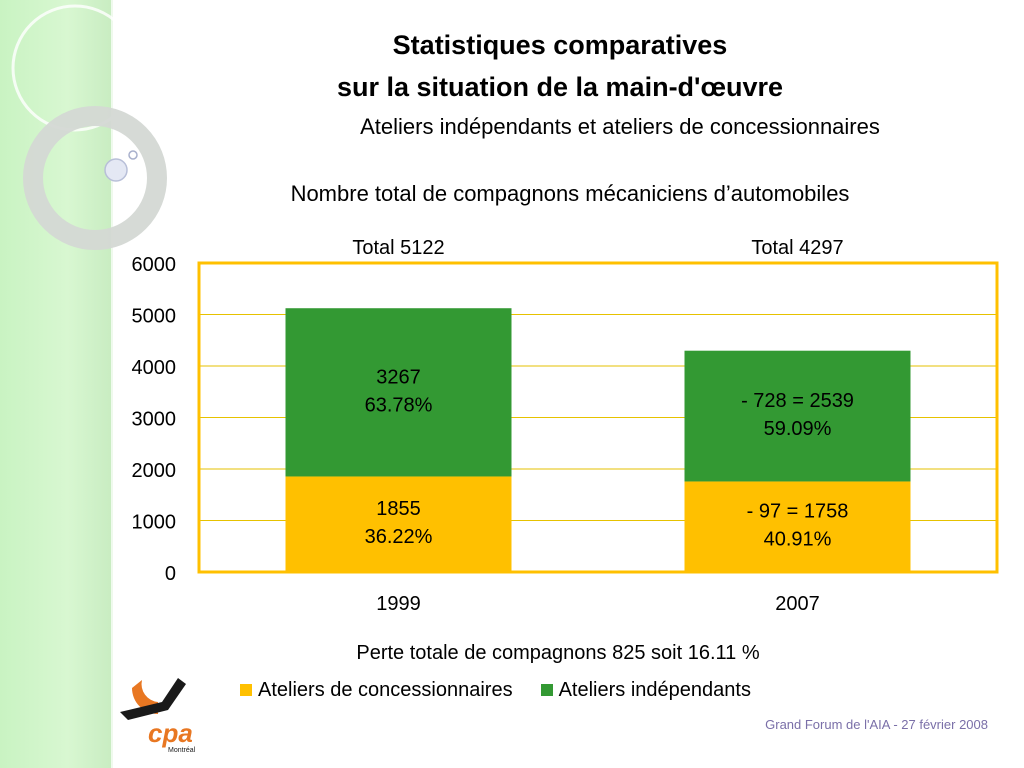  What do you see at coordinates (153, 699) in the screenshot?
I see `logo-wrench` at bounding box center [153, 699].